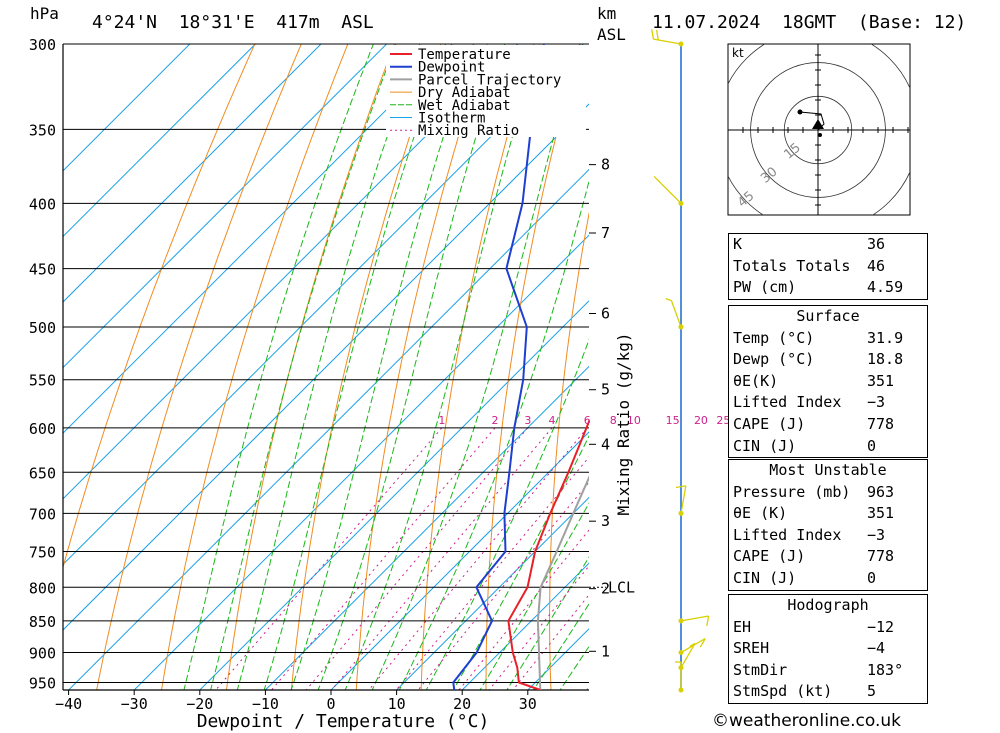  Describe the element at coordinates (809, 22) in the screenshot. I see `datetime-title: 11.07.2024 18GMT (Base: 12)` at that location.